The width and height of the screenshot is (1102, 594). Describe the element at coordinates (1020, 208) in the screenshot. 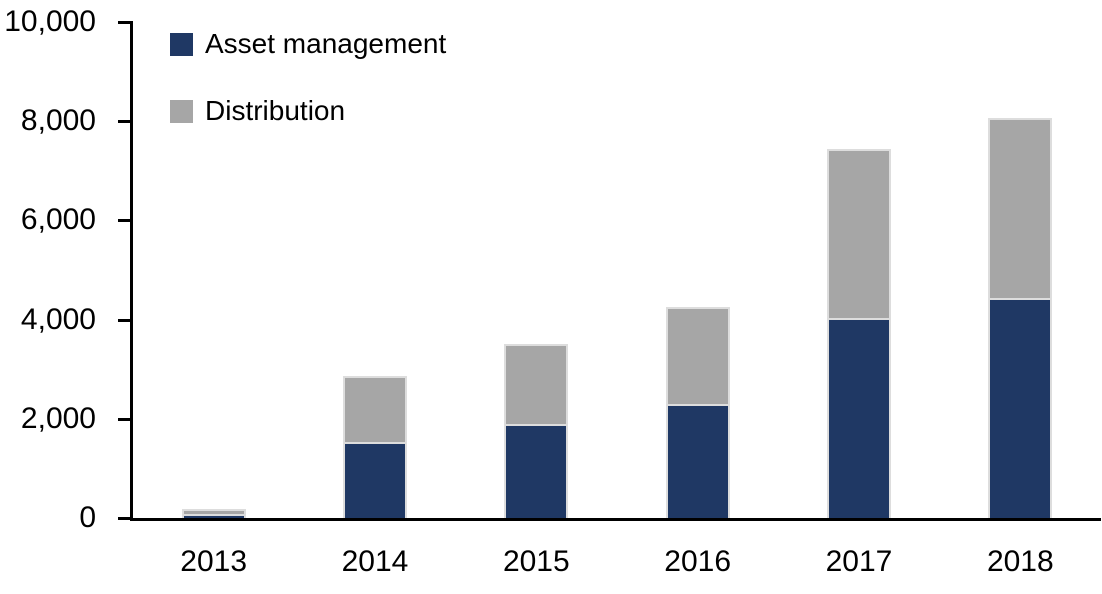

I see `bar-segment-distribution-2018` at that location.